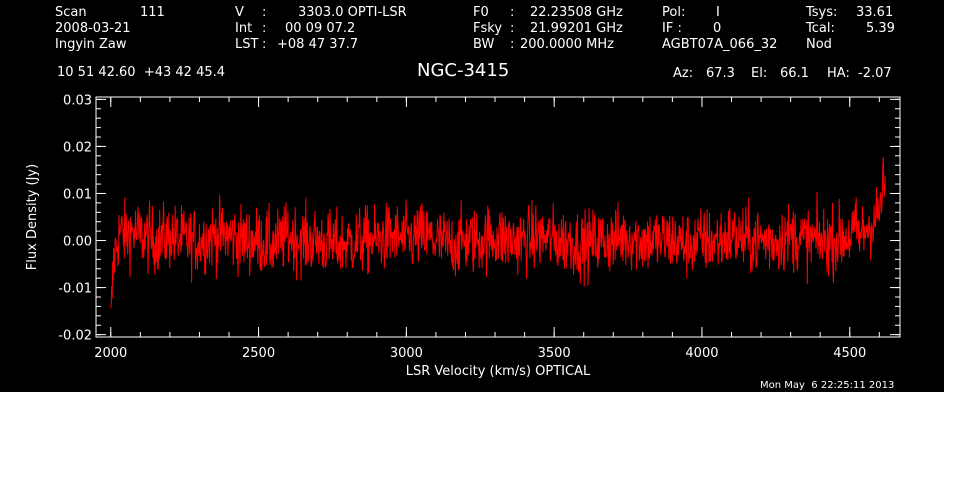  What do you see at coordinates (152, 12) in the screenshot?
I see `scan-value: 111` at bounding box center [152, 12].